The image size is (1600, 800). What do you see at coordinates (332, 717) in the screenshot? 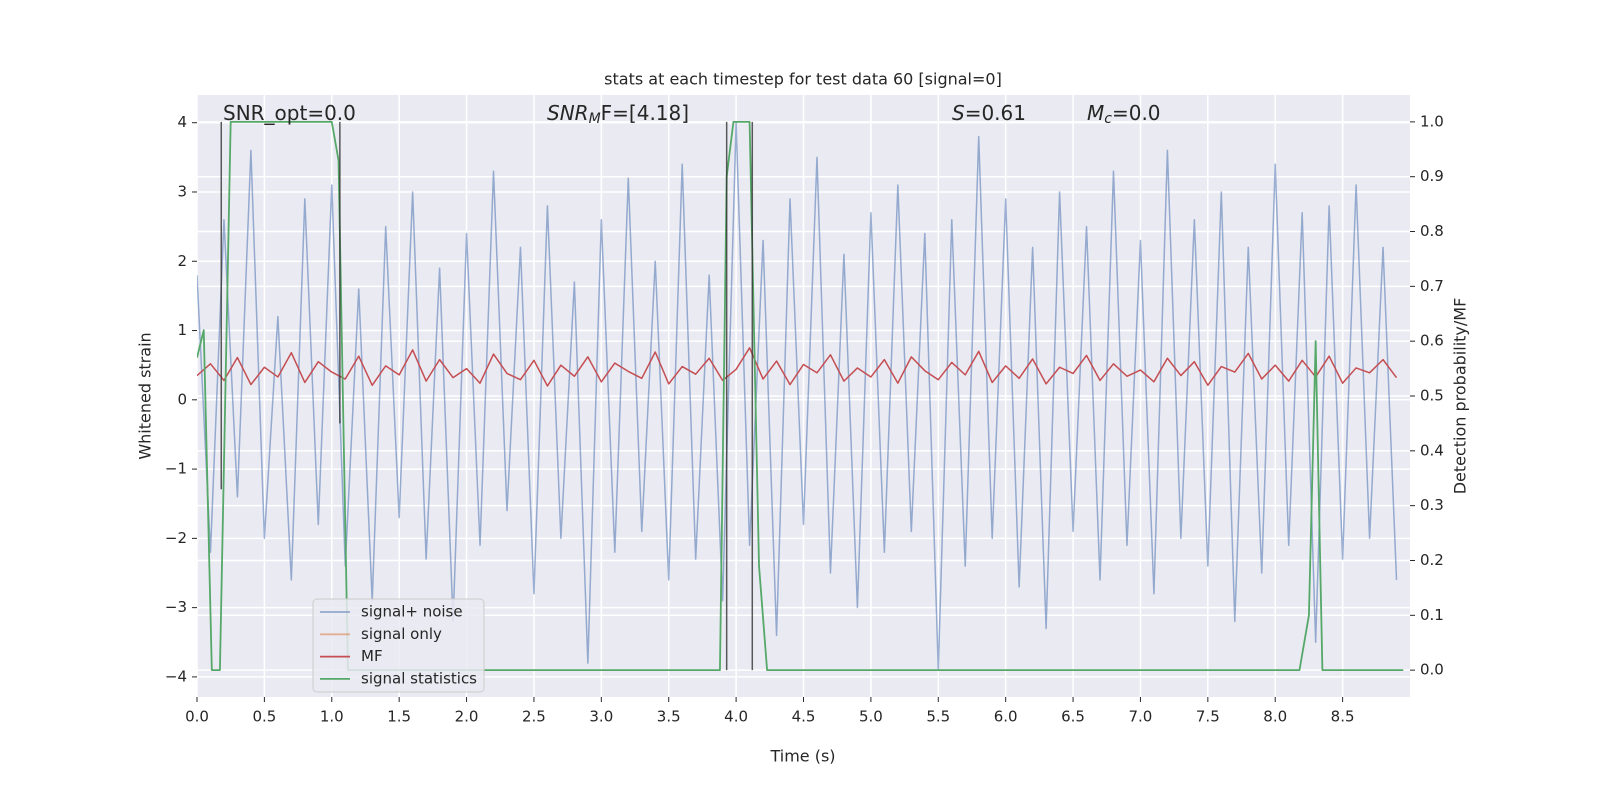
I see `x-tick-label: 1.0` at bounding box center [332, 717].